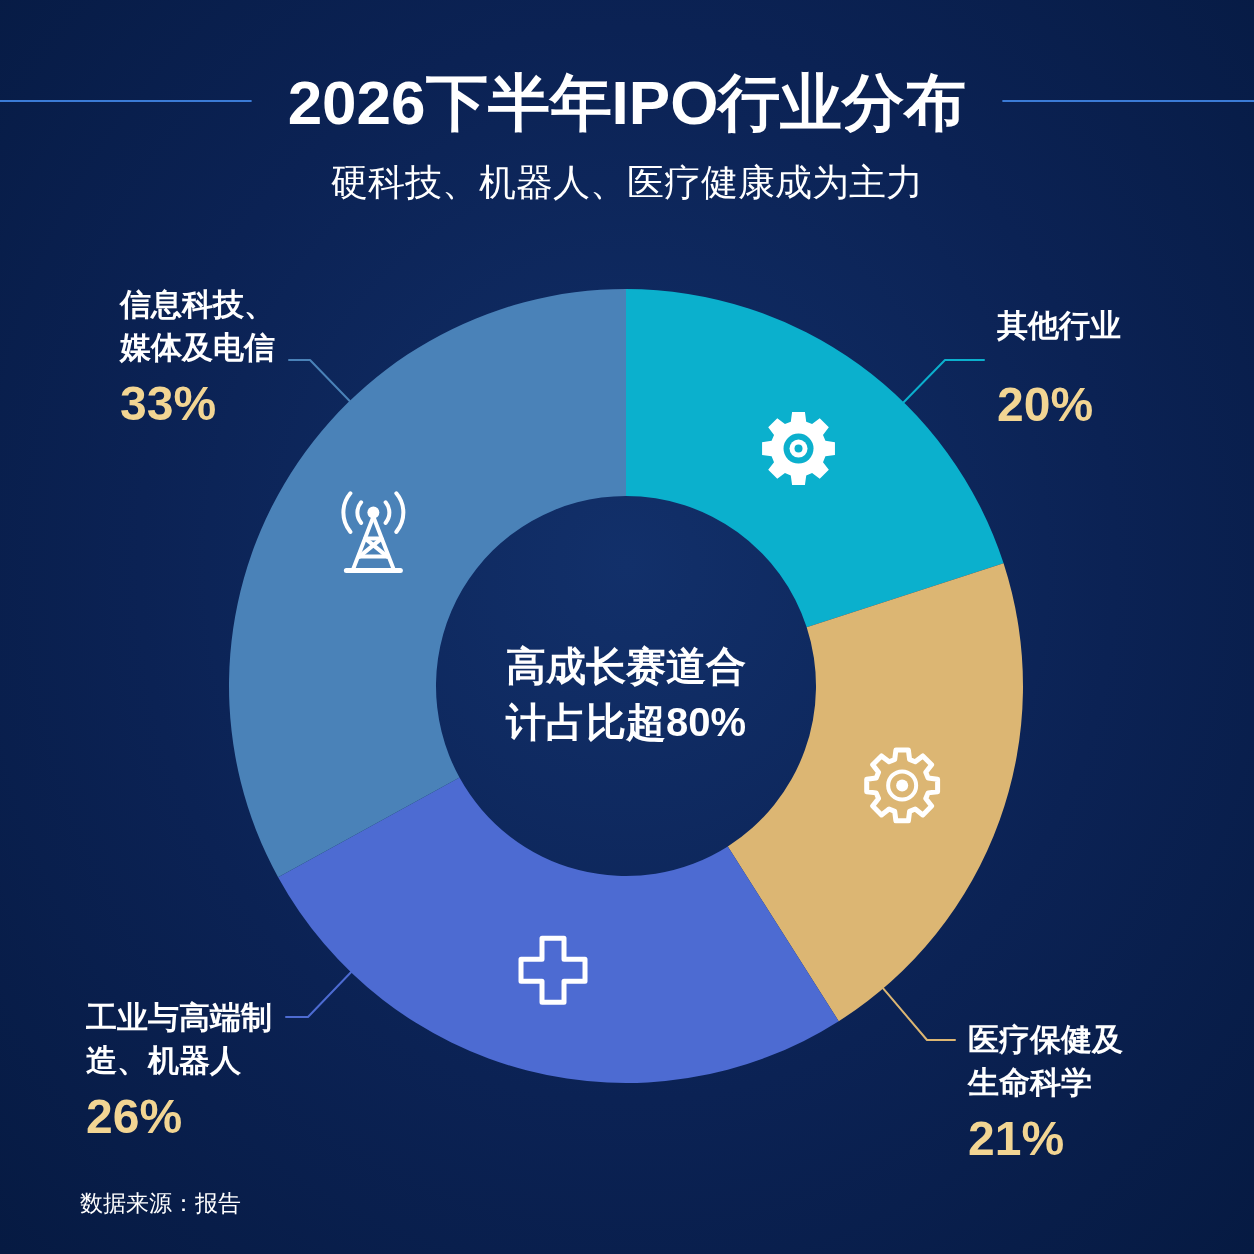  Describe the element at coordinates (1046, 1061) in the screenshot. I see `slice-label: 医疗保健及生命科学` at that location.